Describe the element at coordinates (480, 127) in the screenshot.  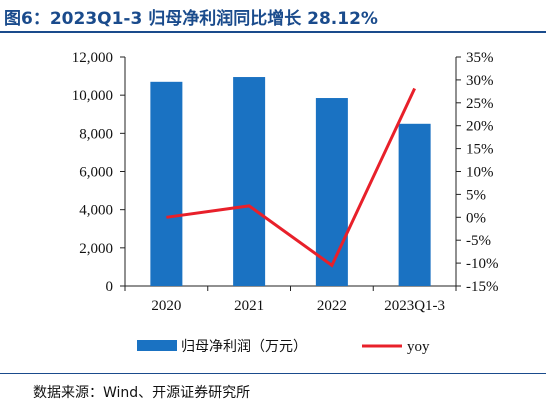
I see `right-tick-label: 20%` at that location.